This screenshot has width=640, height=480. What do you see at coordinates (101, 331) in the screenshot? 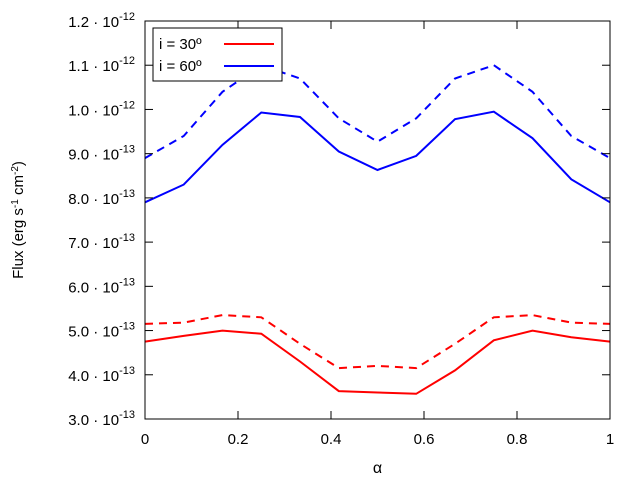
I see `y-tick-label: 5.0 · 10⁻¹³` at bounding box center [101, 331].